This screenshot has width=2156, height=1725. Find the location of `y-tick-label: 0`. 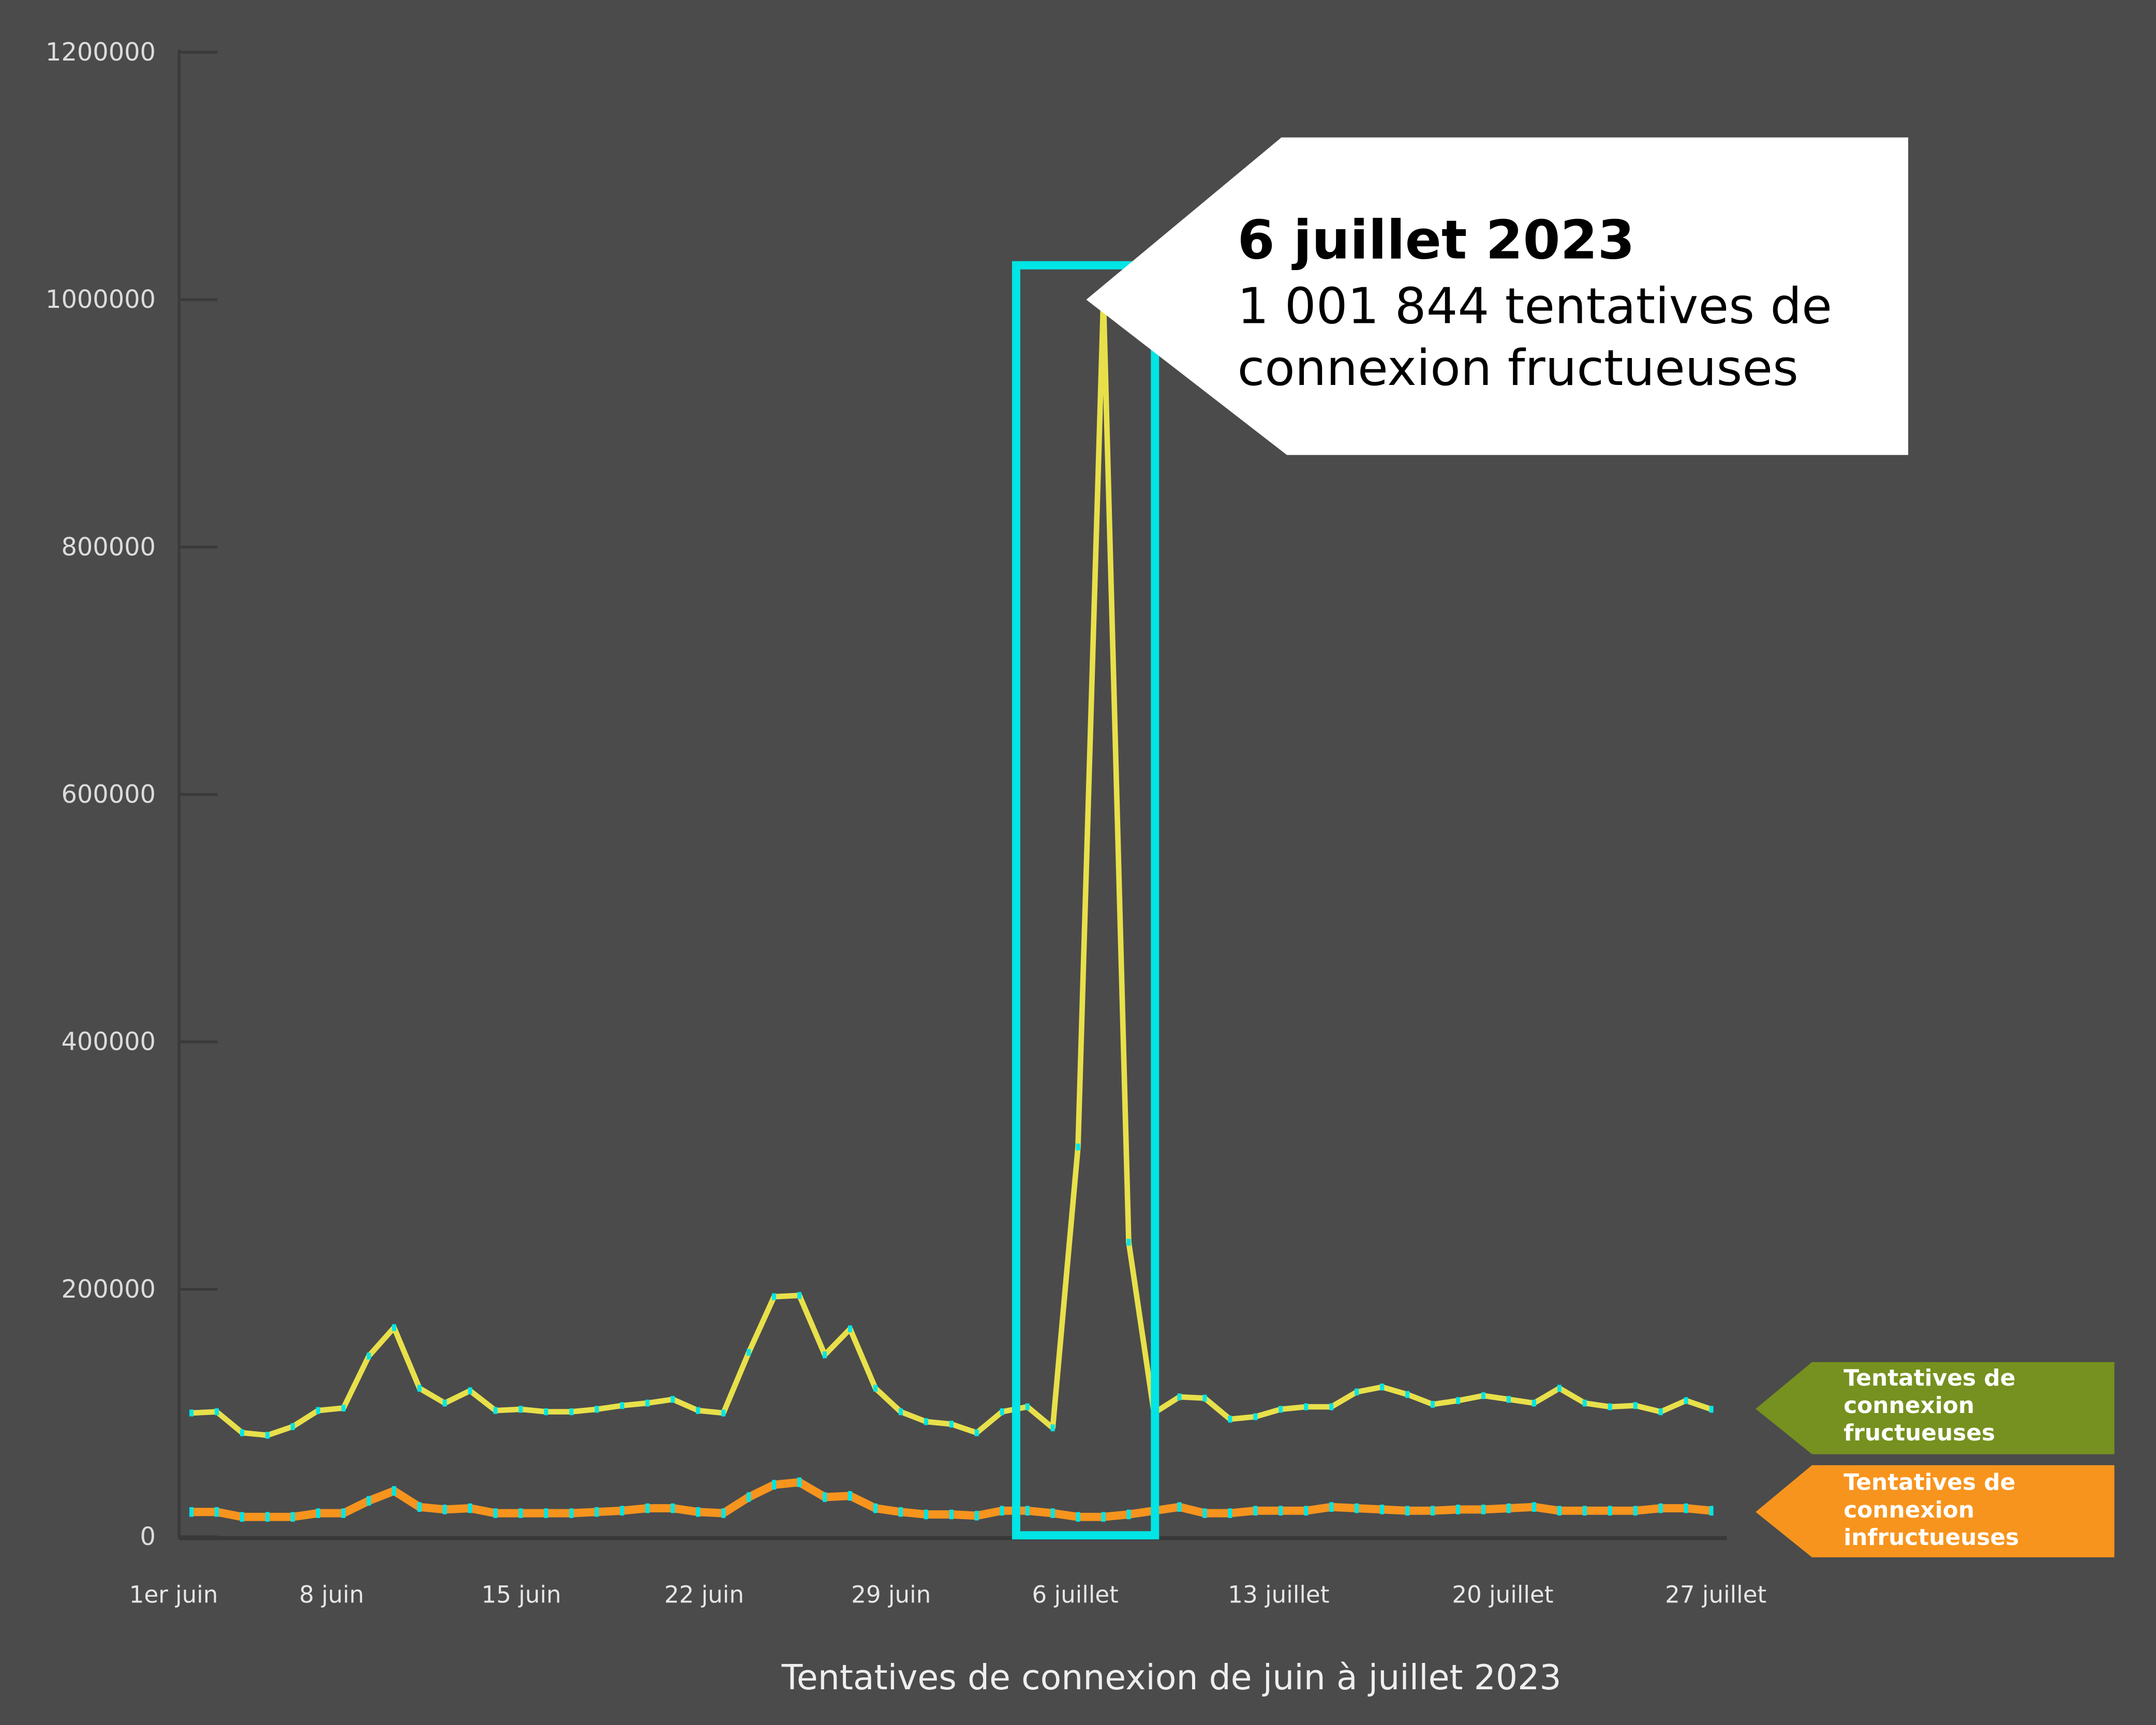

y-tick-label: 0 is located at coordinates (148, 1537).